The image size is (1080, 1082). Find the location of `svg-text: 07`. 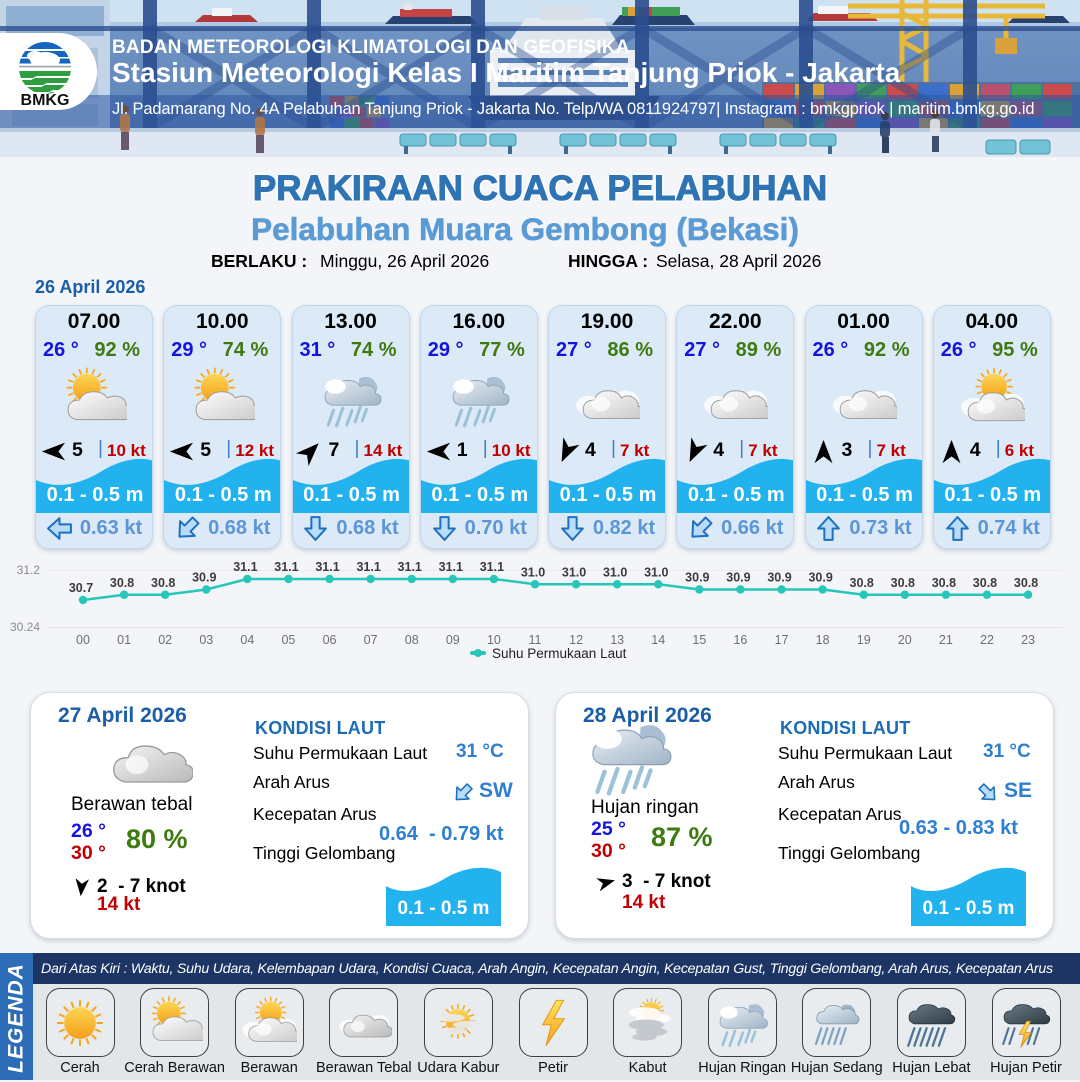

svg-text: 07 is located at coordinates (371, 640).